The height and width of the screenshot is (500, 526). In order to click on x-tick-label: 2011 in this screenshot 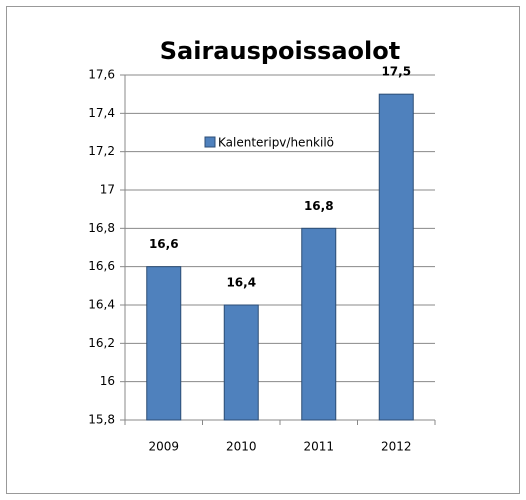, I will do `click(318, 447)`.